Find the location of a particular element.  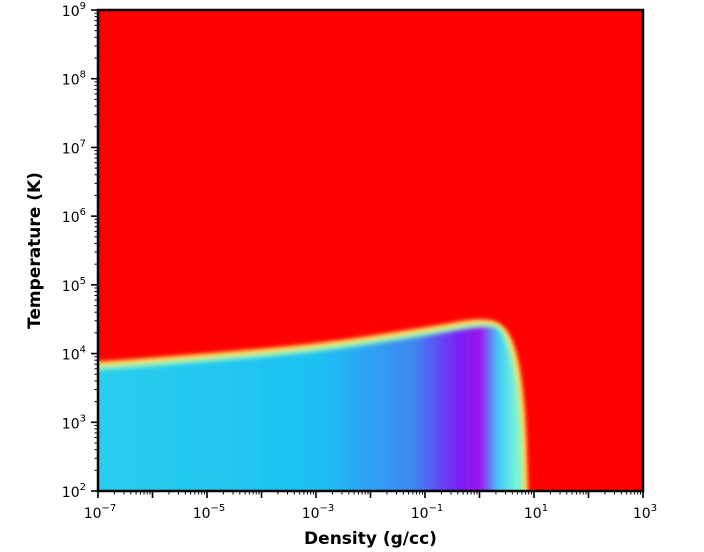

y-tick-exponent: 4 is located at coordinates (83, 350).